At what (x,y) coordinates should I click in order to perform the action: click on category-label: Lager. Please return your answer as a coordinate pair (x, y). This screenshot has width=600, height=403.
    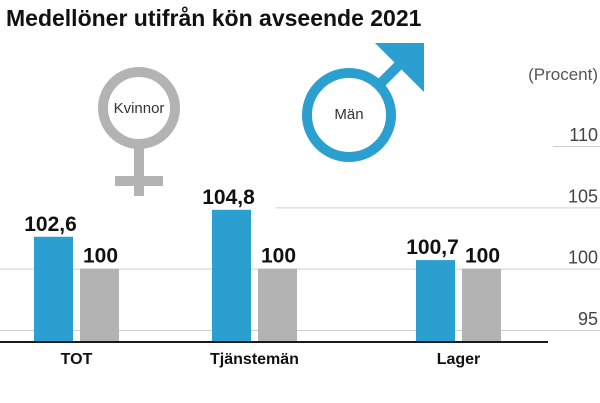
    Looking at the image, I should click on (459, 359).